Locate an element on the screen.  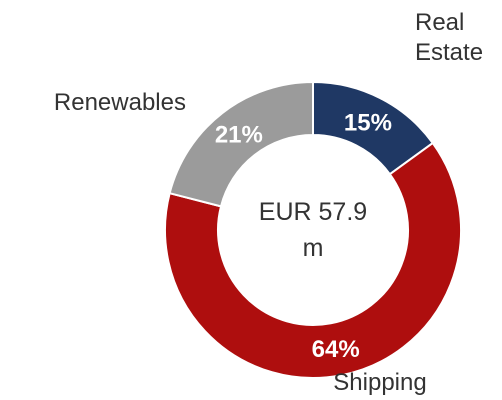
category-label: Renewables is located at coordinates (119, 102).